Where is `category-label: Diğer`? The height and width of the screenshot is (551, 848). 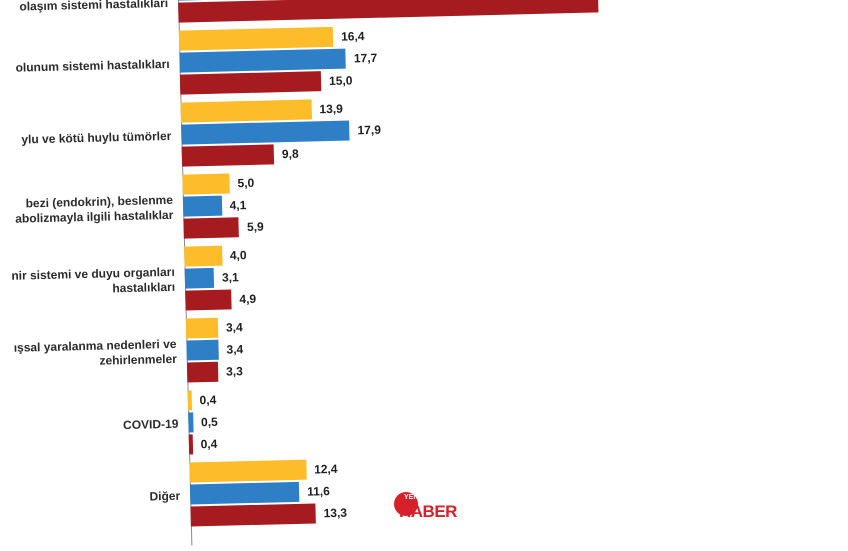
category-label: Diğer is located at coordinates (165, 495).